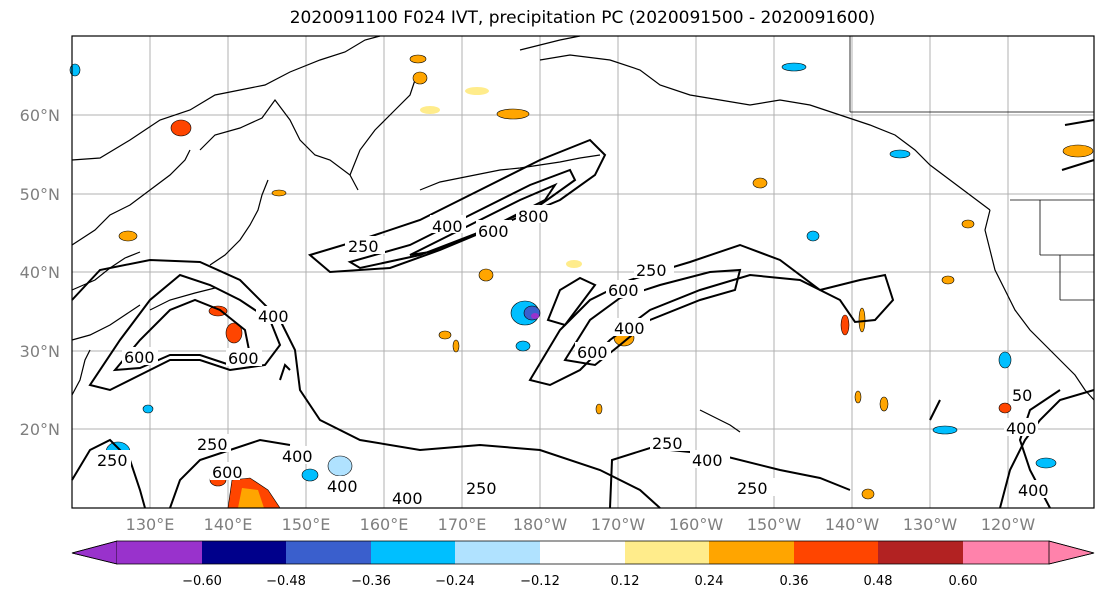  Describe the element at coordinates (540, 524) in the screenshot. I see `lon-label: 180°W` at that location.